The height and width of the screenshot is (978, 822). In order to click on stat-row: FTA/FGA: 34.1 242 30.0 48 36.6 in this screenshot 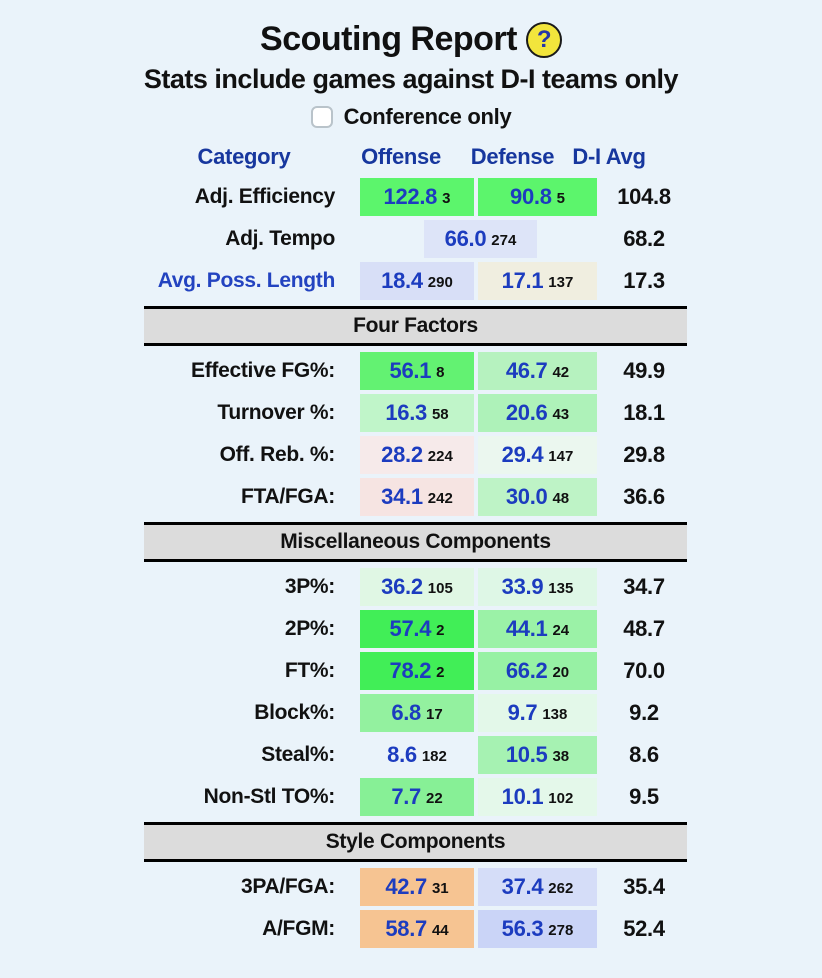, I will do `click(415, 497)`.